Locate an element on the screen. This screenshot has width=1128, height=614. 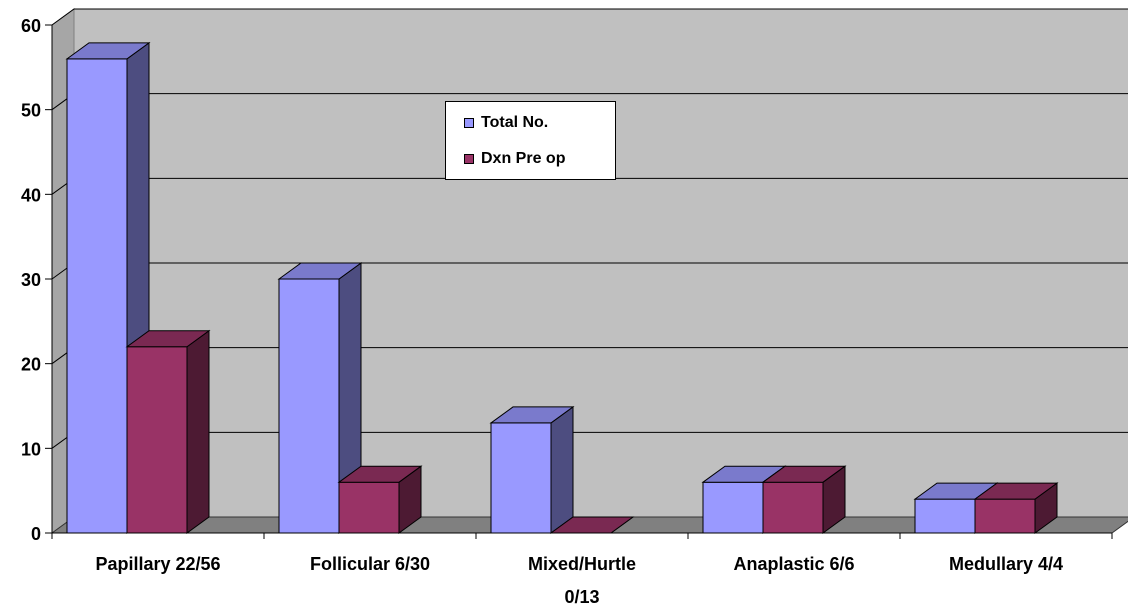
legend-label-total: Total No. is located at coordinates (515, 122).